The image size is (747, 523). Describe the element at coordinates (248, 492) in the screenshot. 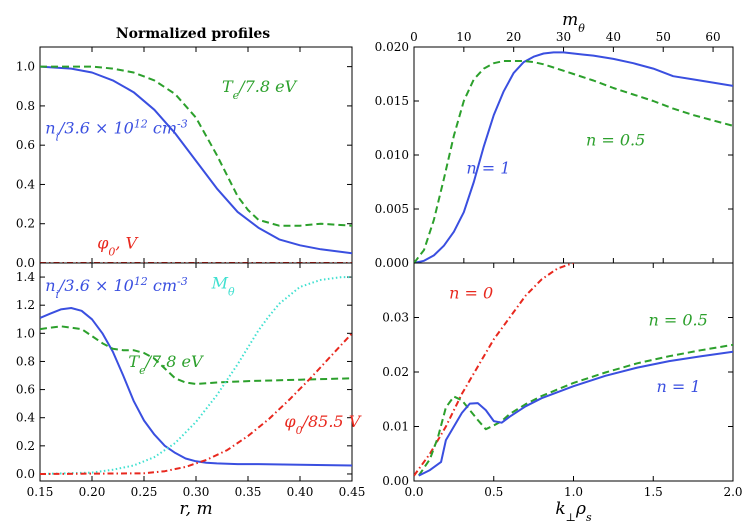

I see `x-tick-label: 0.35` at that location.